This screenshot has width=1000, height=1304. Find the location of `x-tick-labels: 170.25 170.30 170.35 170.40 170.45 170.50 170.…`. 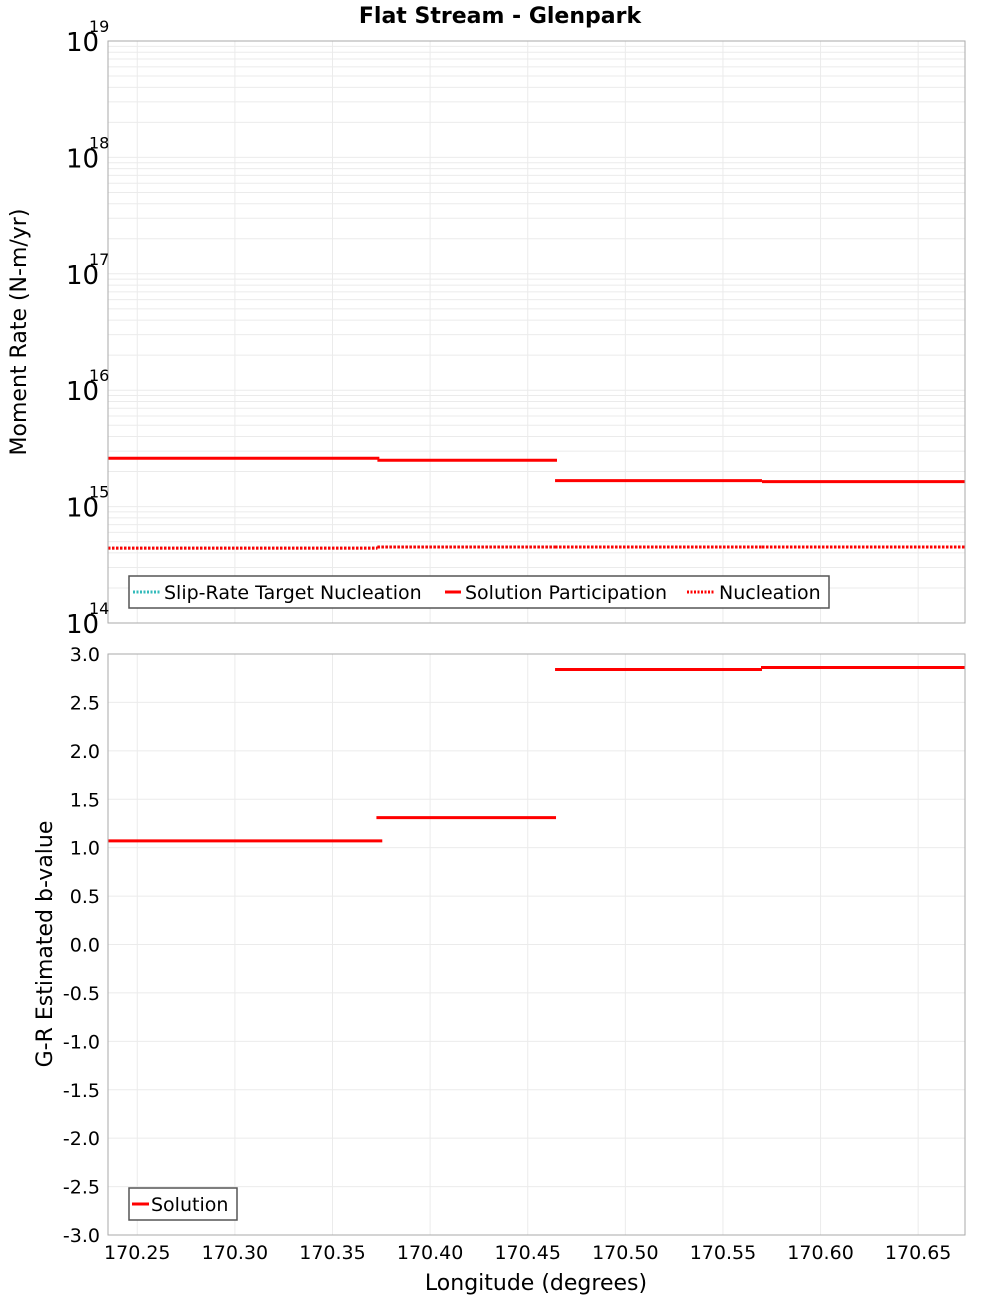

x-tick-labels: 170.25 170.30 170.35 170.40 170.45 170.50 170.… is located at coordinates (527, 1253).